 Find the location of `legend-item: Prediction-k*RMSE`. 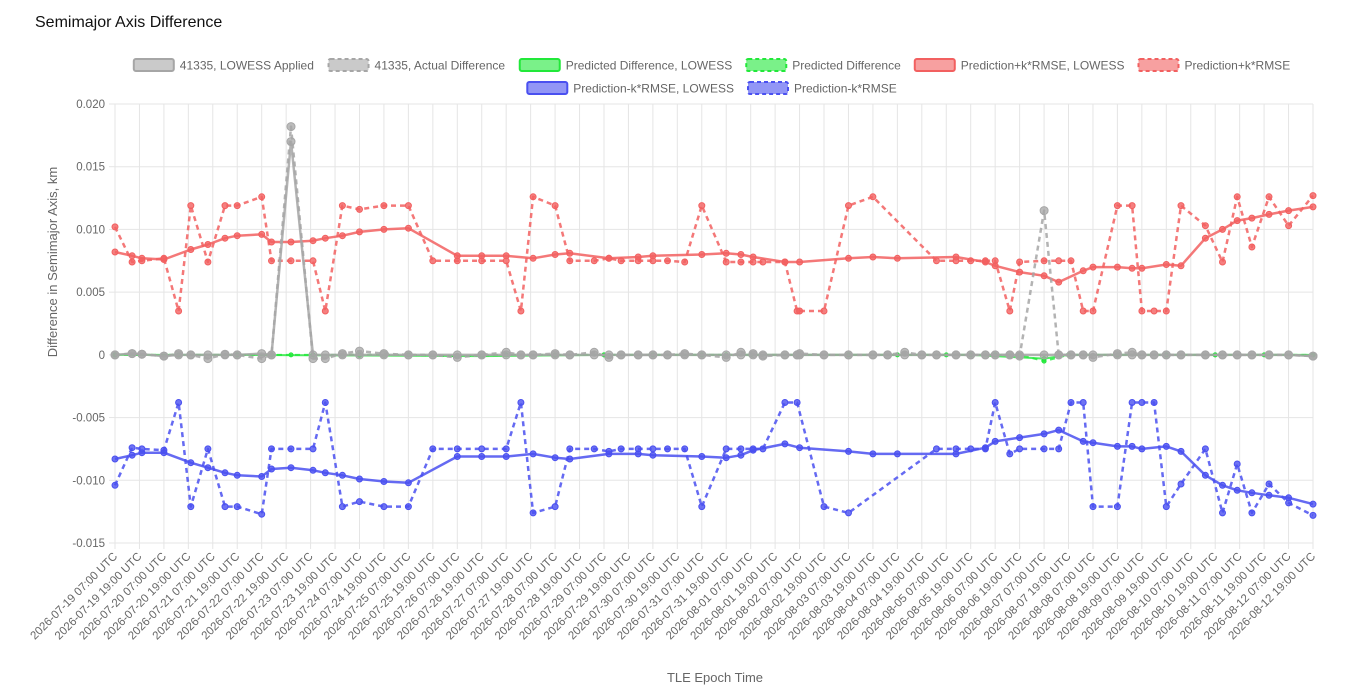

legend-item: Prediction-k*RMSE is located at coordinates (822, 88).